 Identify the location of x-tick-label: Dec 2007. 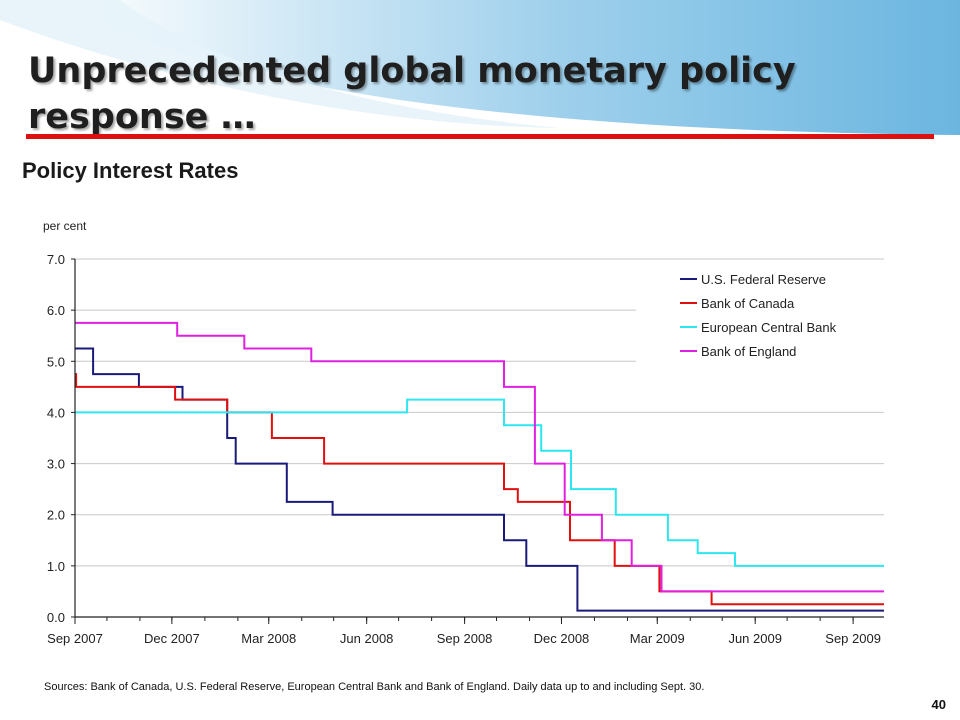
(172, 638).